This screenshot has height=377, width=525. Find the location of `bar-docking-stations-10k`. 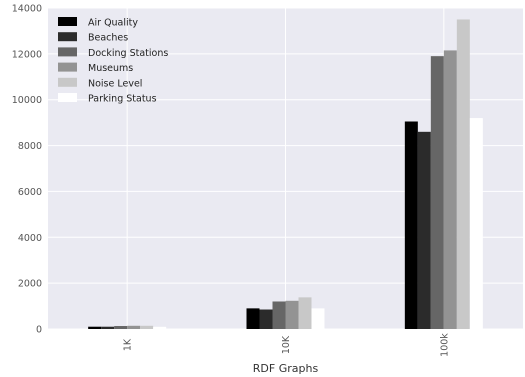

bar-docking-stations-10k is located at coordinates (279, 315).